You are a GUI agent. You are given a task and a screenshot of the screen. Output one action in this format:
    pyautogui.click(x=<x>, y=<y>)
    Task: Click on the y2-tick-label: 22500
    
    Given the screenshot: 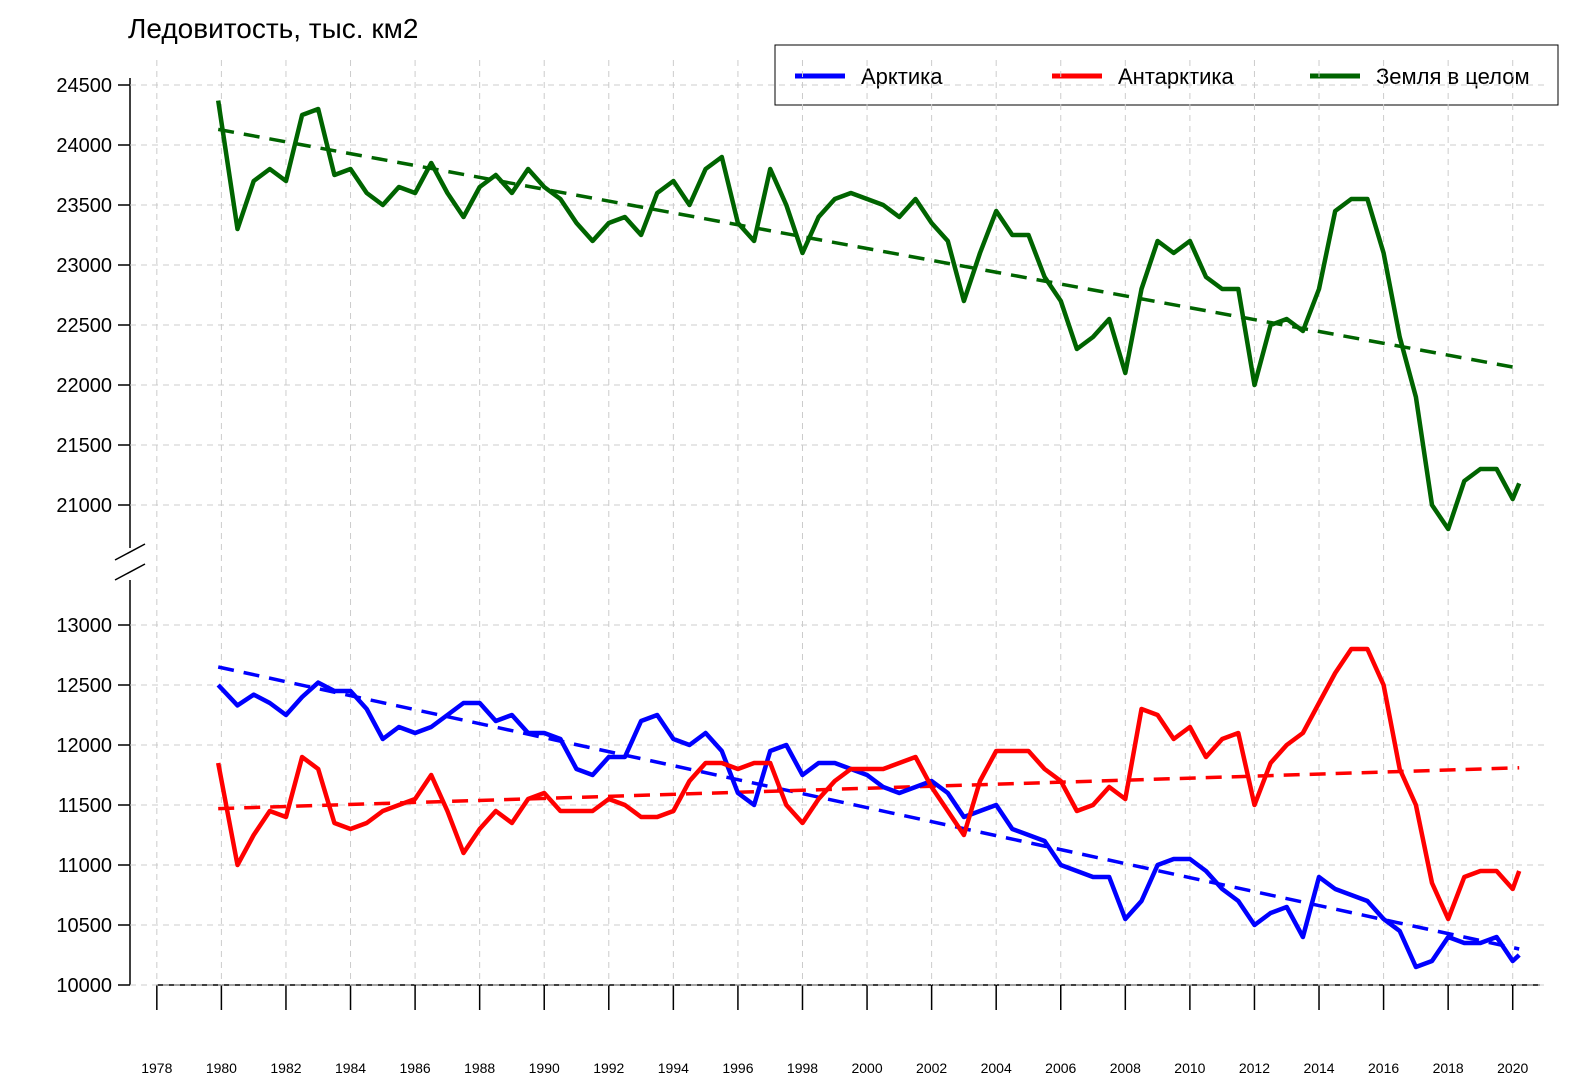 What is the action you would take?
    pyautogui.click(x=84, y=326)
    